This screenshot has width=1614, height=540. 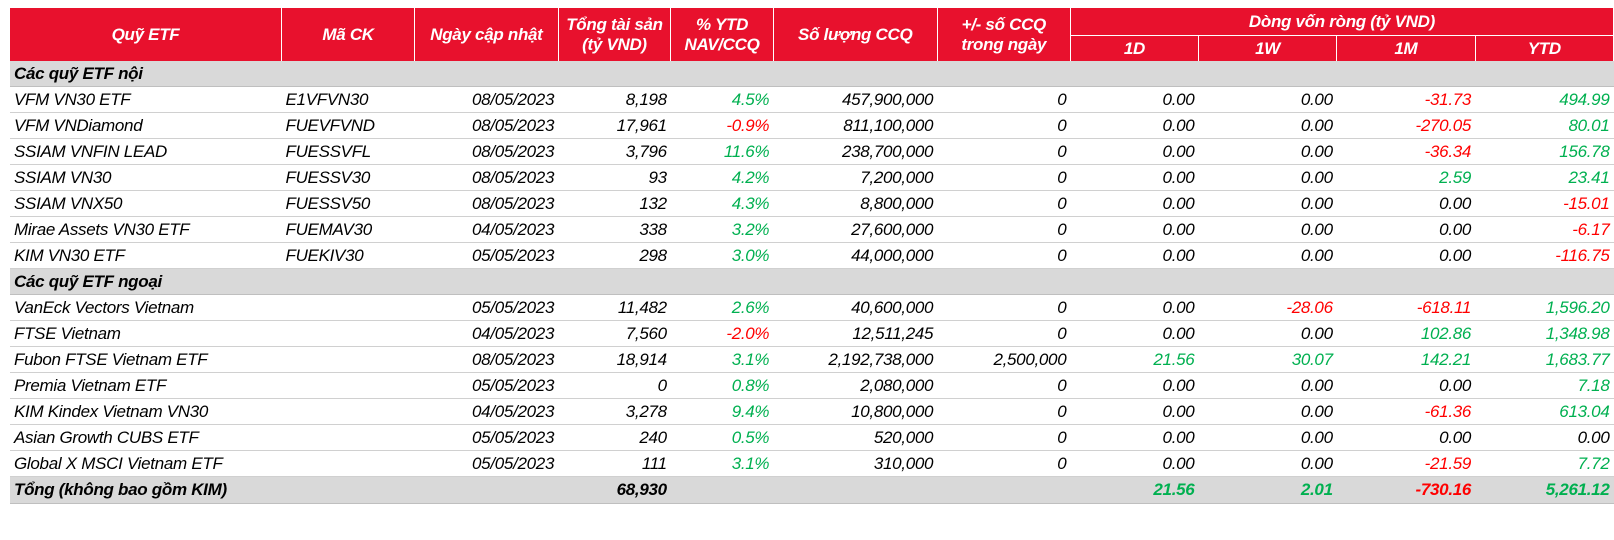 I want to click on cell-ticker: FUESSV50, so click(x=348, y=203).